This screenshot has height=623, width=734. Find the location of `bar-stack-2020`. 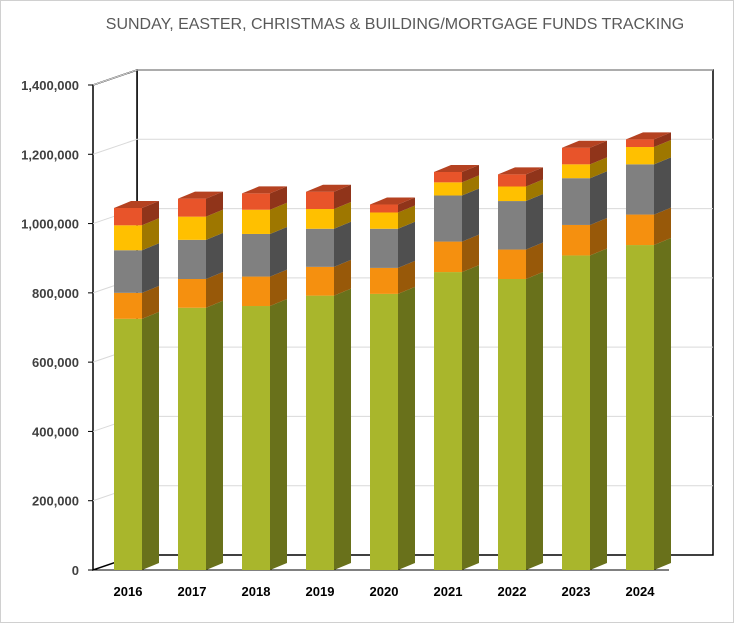

bar-stack-2020 is located at coordinates (392, 383).